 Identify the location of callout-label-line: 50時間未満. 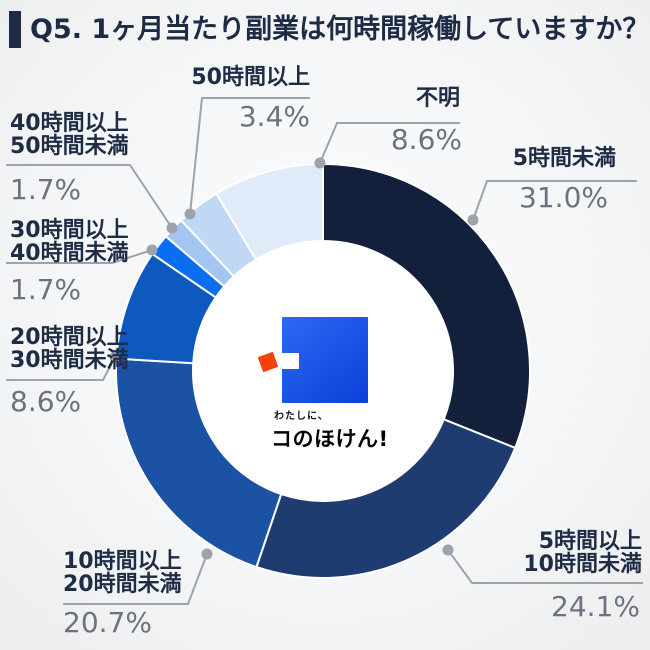
(69, 146).